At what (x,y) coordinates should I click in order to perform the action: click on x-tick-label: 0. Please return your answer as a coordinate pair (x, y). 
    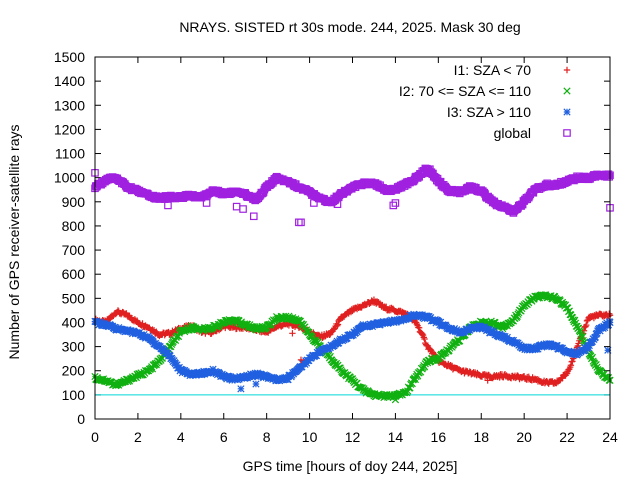
    Looking at the image, I should click on (95, 437).